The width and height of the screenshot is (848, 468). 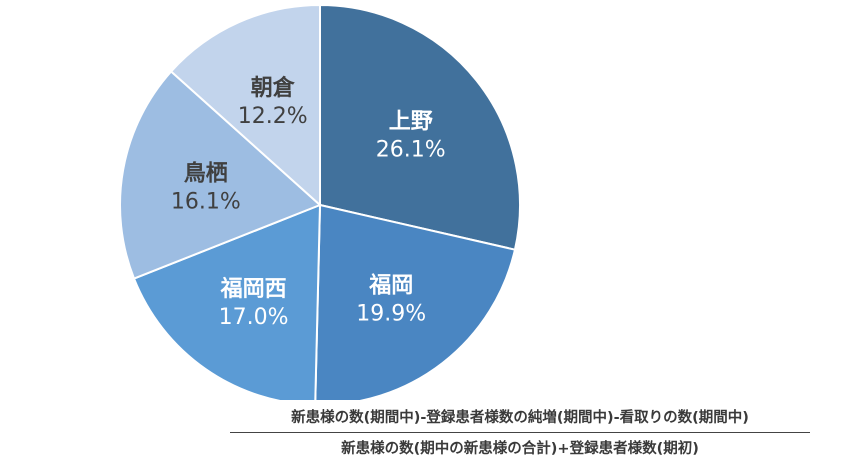 What do you see at coordinates (273, 116) in the screenshot?
I see `slice-value-label-4: 12.2%` at bounding box center [273, 116].